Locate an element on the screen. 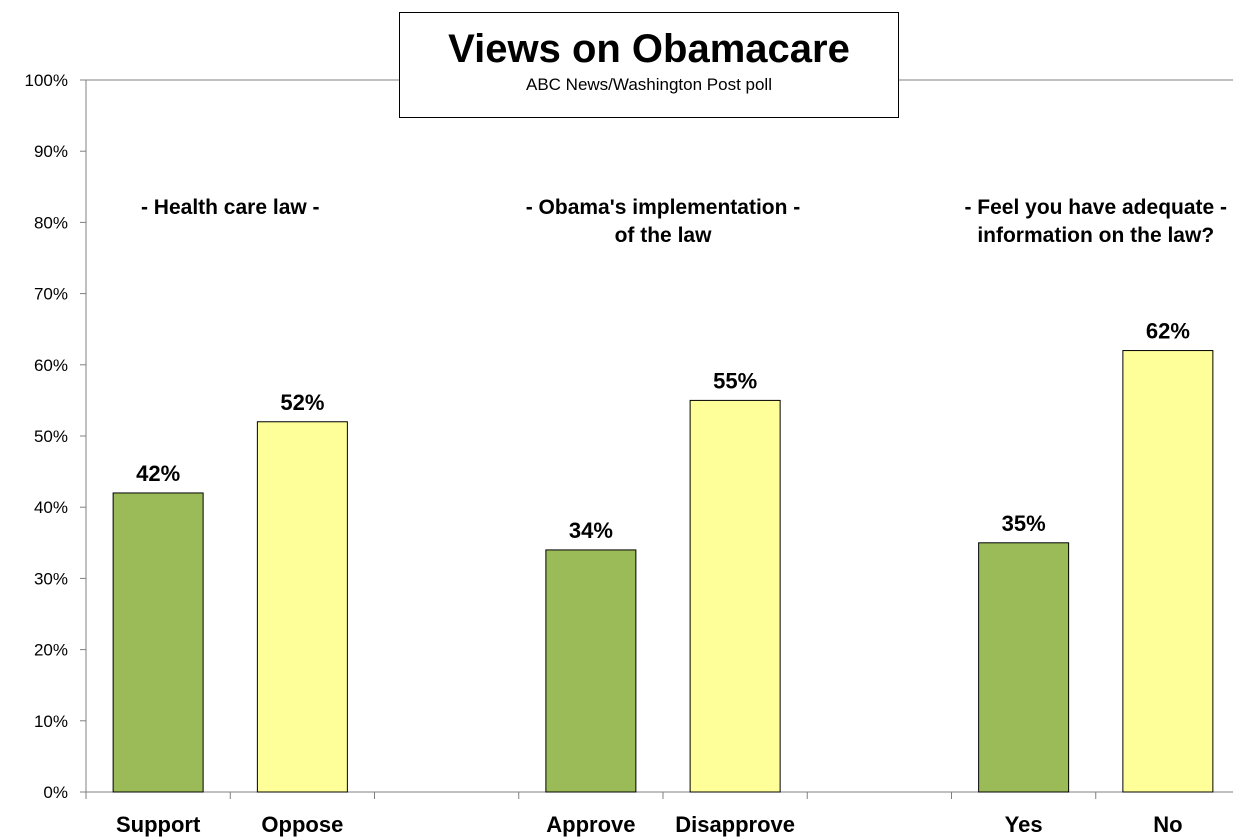  y-tick-label: 60% is located at coordinates (51, 365).